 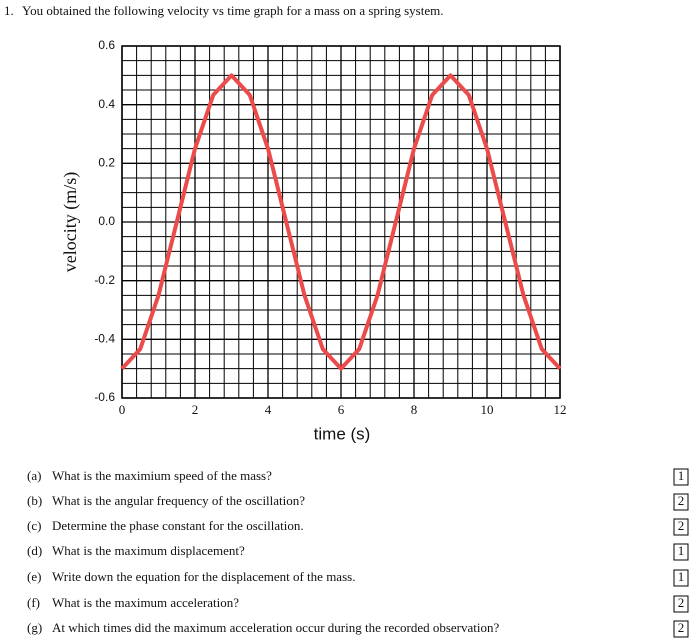 What do you see at coordinates (195, 409) in the screenshot?
I see `x-tick-label: 2` at bounding box center [195, 409].